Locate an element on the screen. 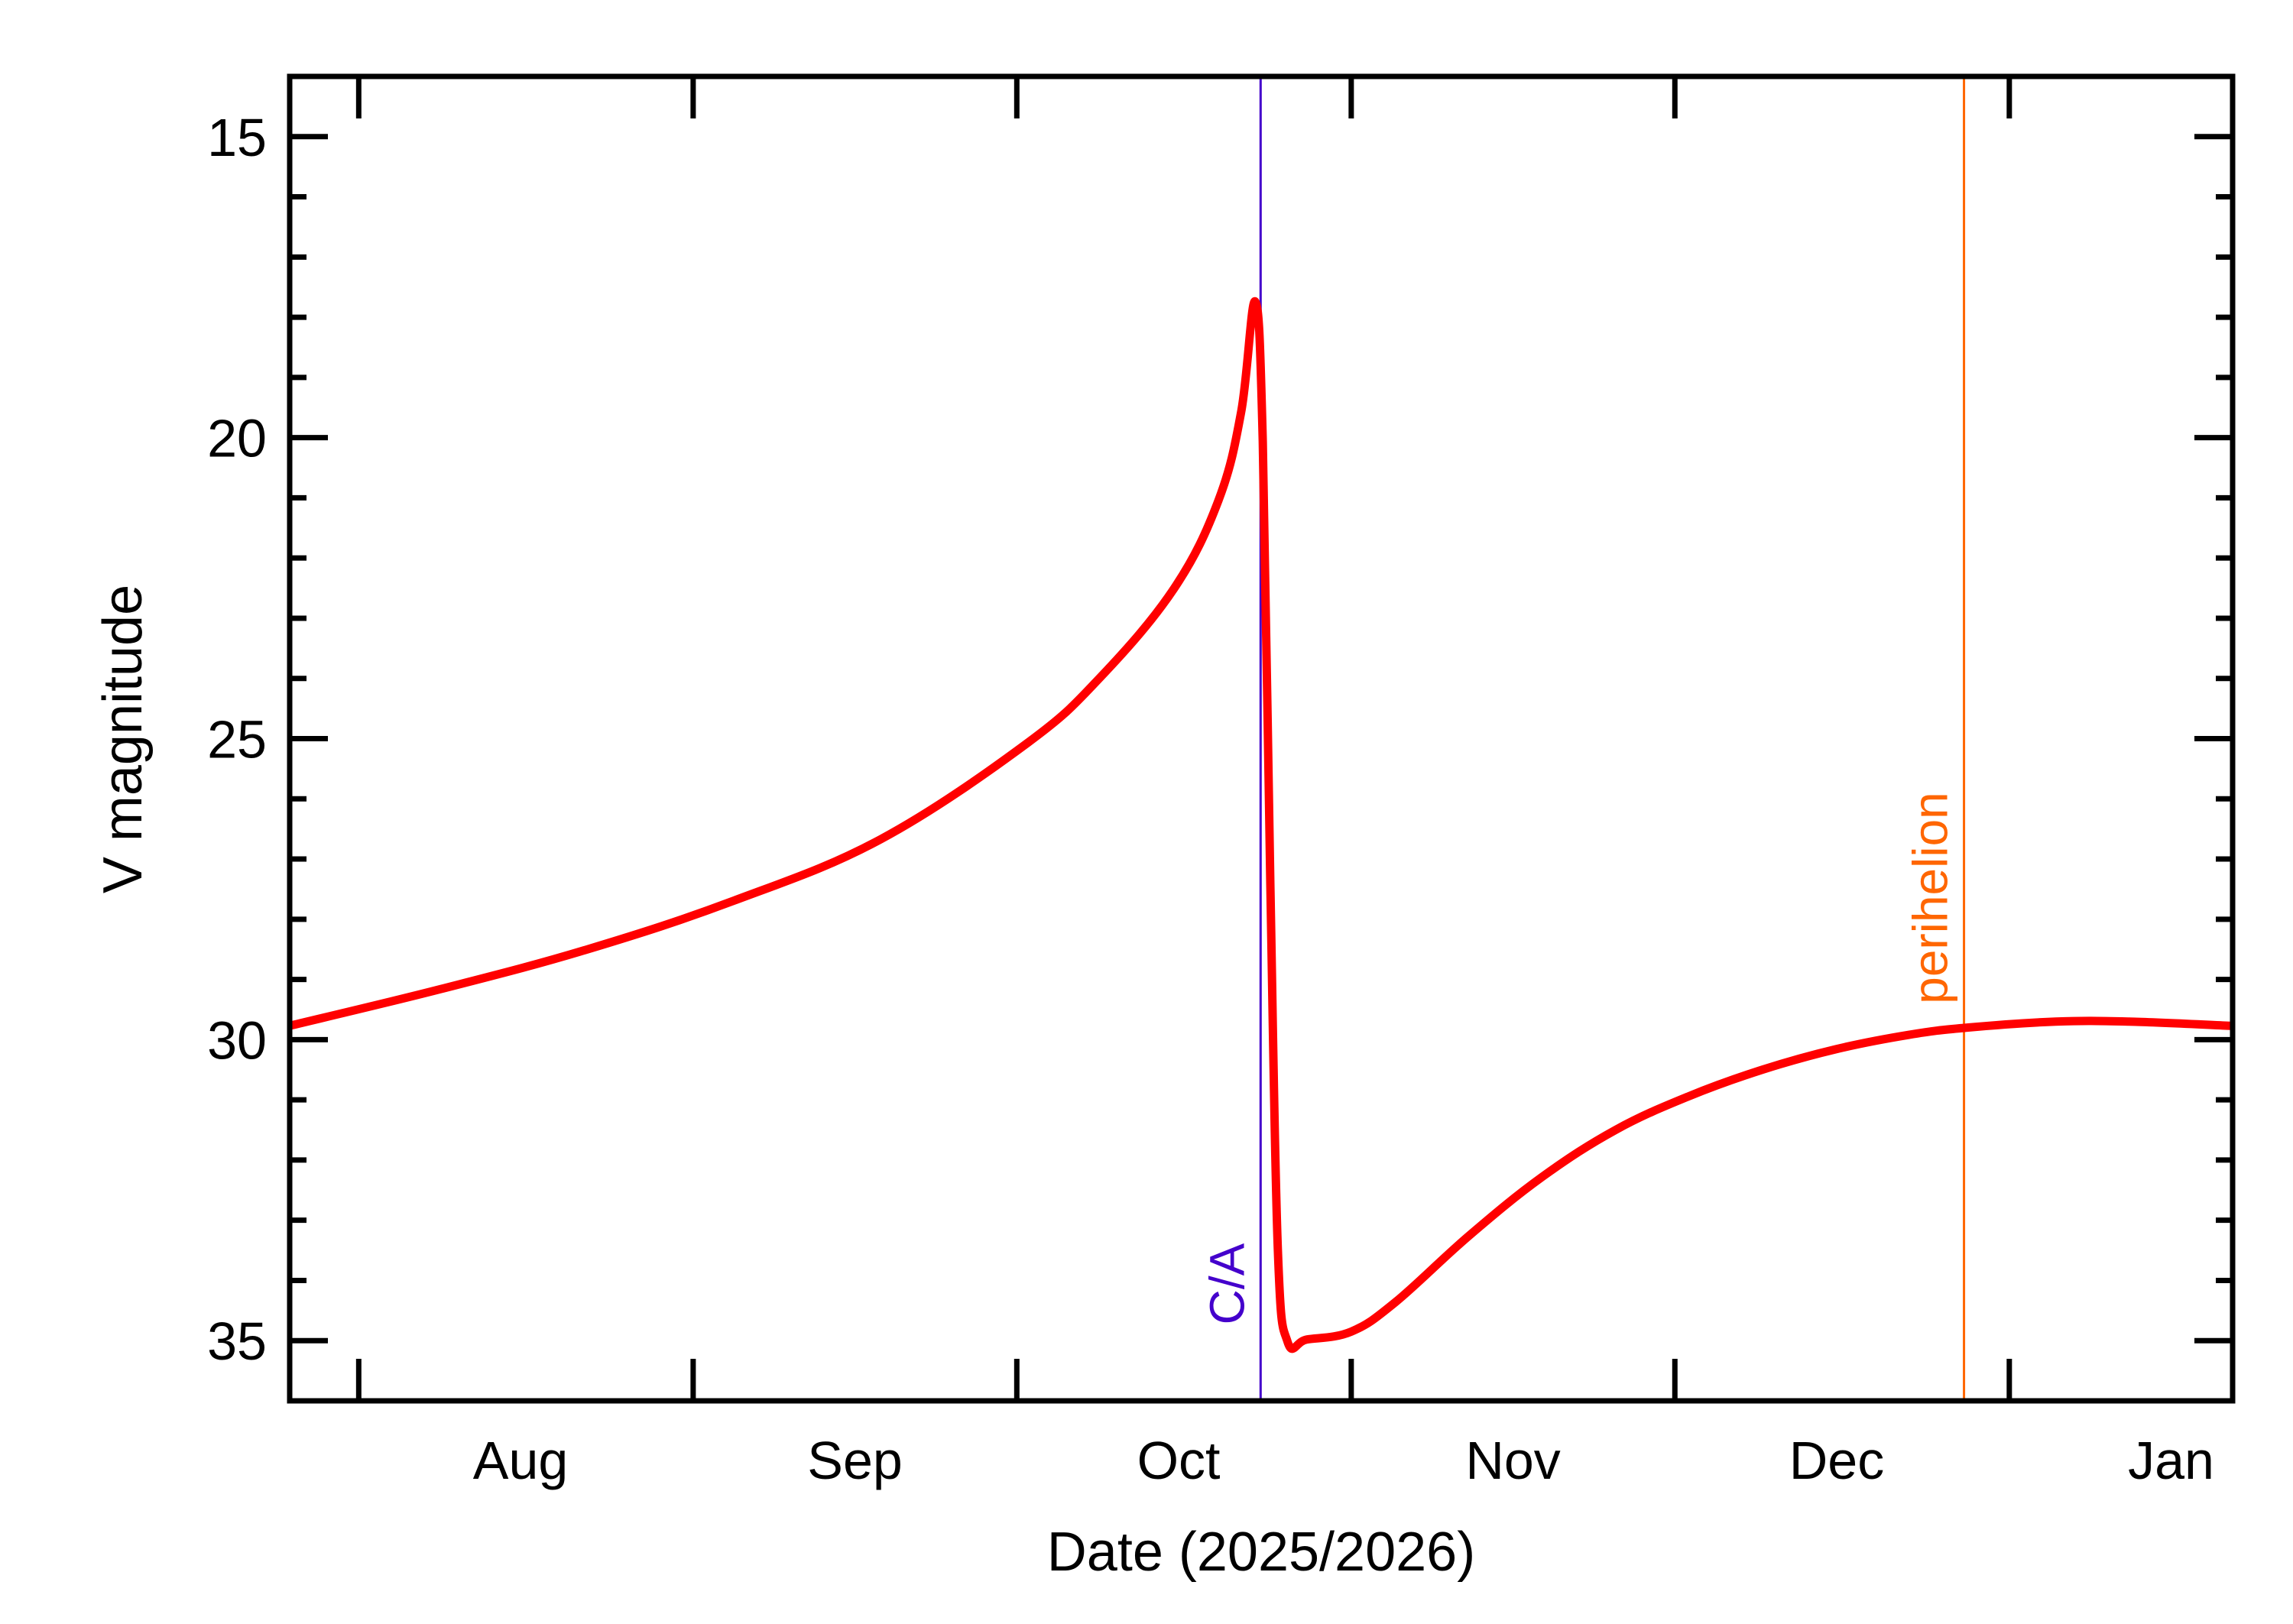  x-tick-label: Dec is located at coordinates (1837, 1460).